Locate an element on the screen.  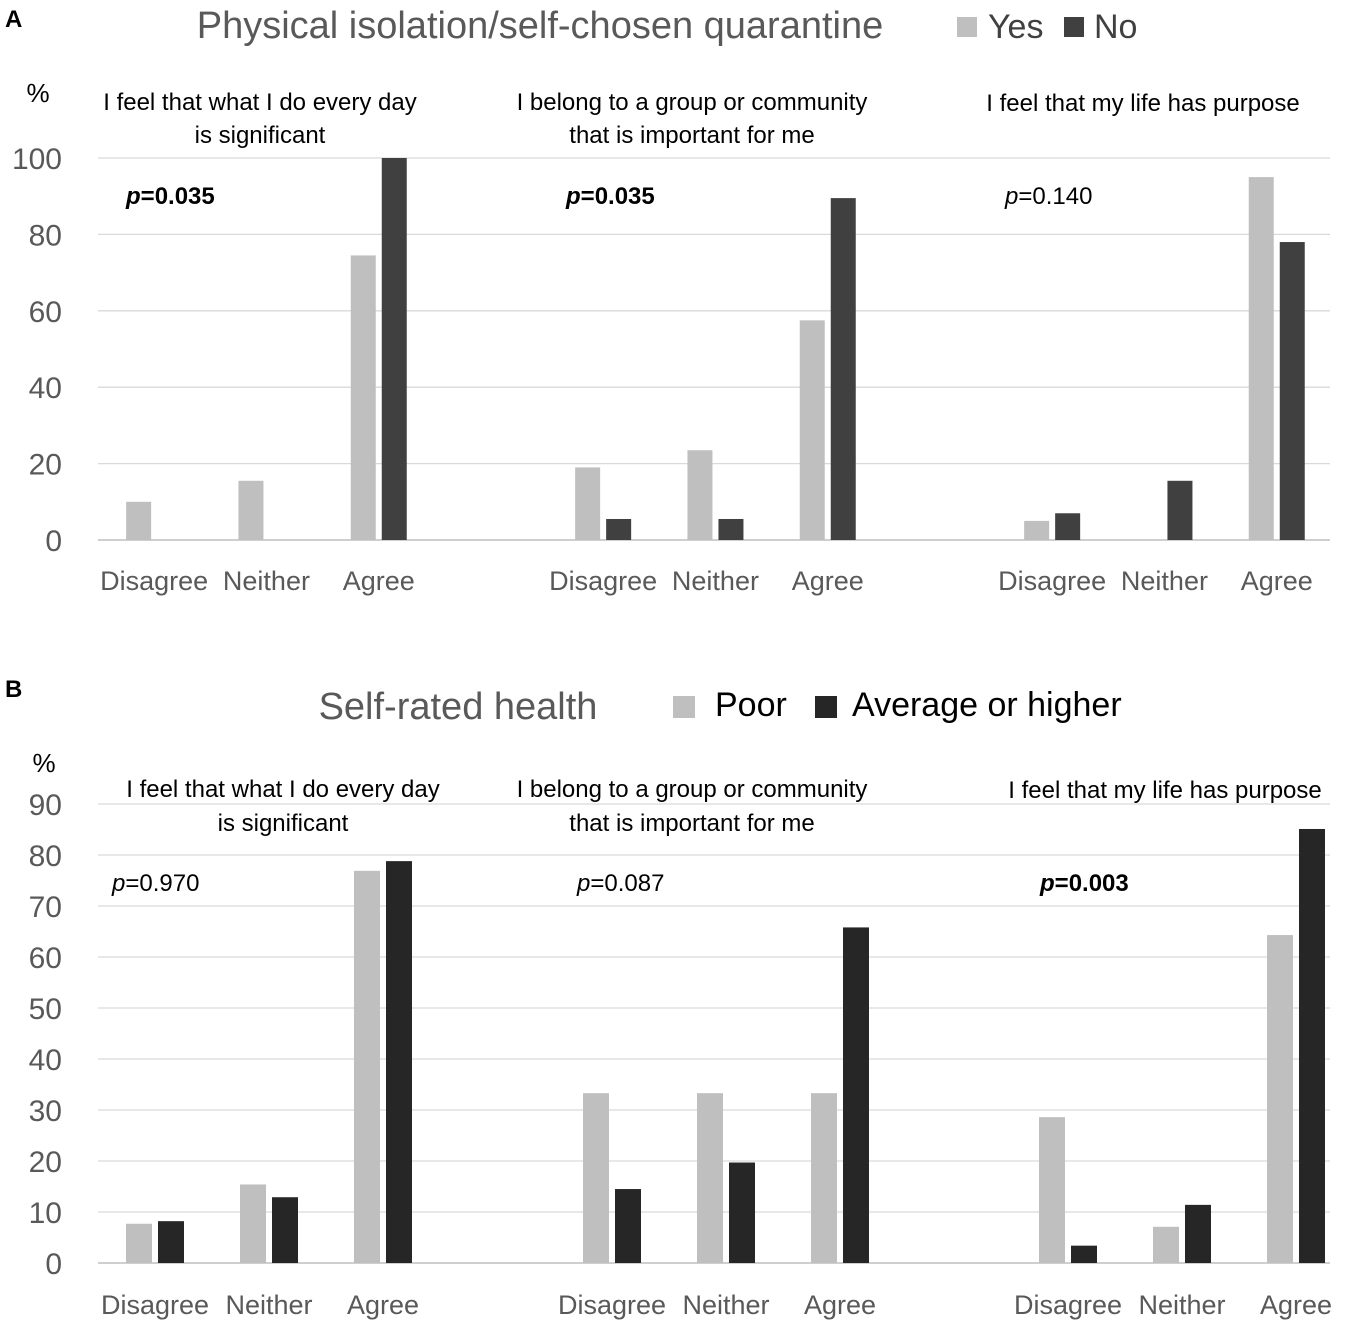
group-title-line: is significant is located at coordinates (260, 135).